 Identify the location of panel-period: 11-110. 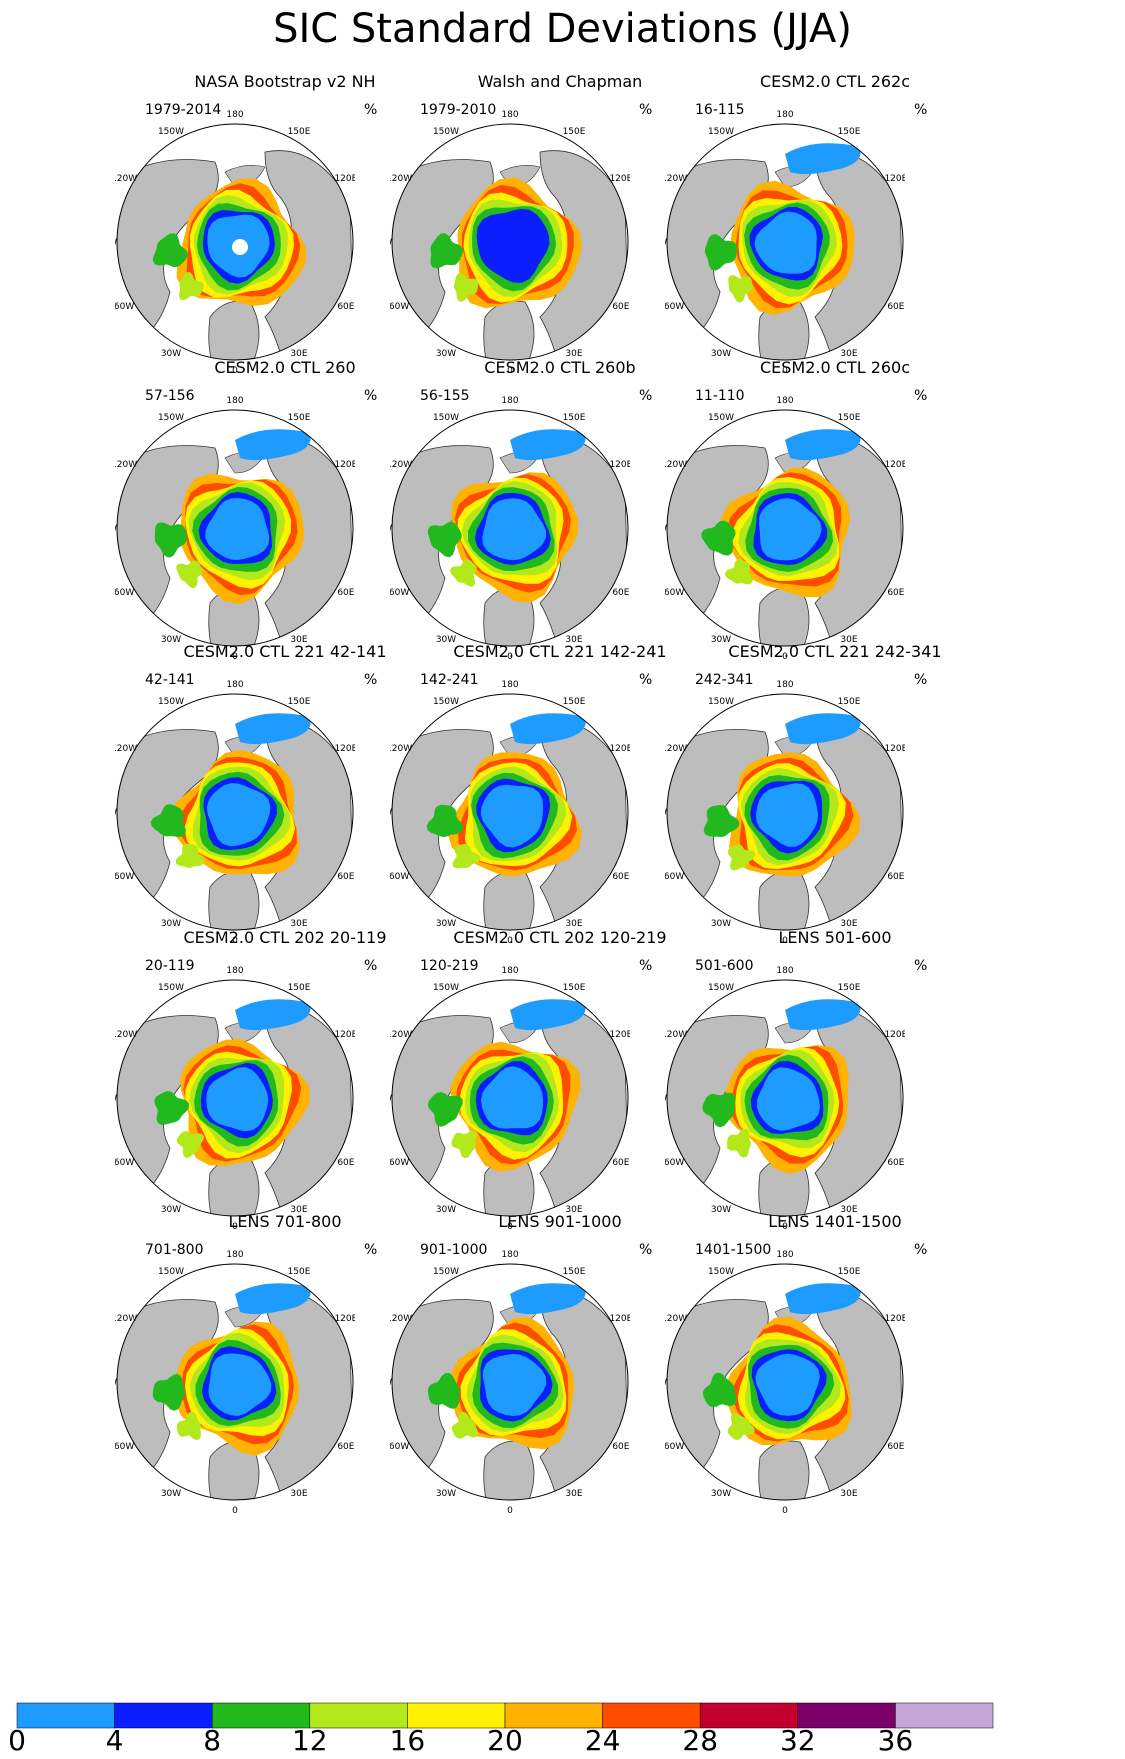
(720, 396).